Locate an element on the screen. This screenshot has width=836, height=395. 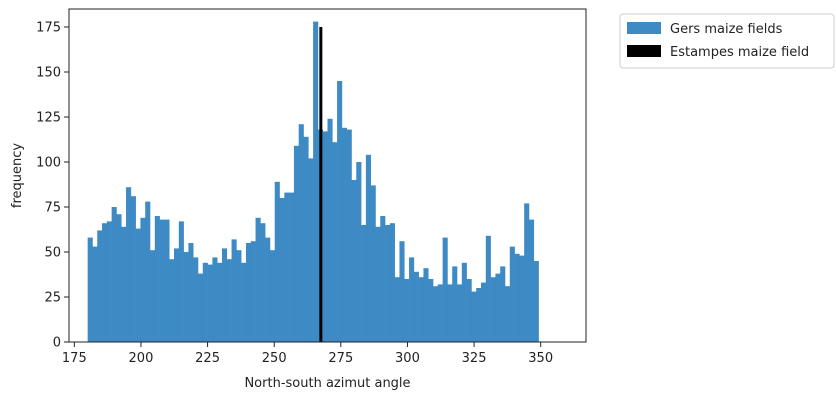
x-tick-label: 200 is located at coordinates (141, 358).